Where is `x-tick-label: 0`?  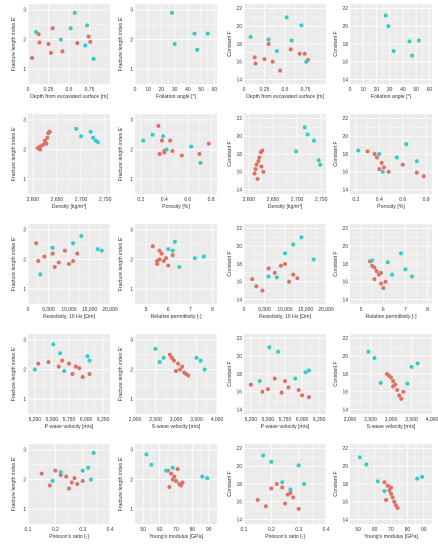 x-tick-label: 0 is located at coordinates (135, 90).